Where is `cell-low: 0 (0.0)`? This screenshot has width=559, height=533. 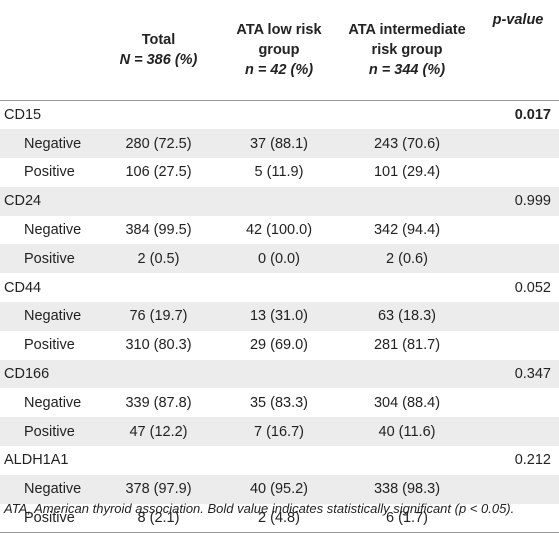 cell-low: 0 (0.0) is located at coordinates (279, 258).